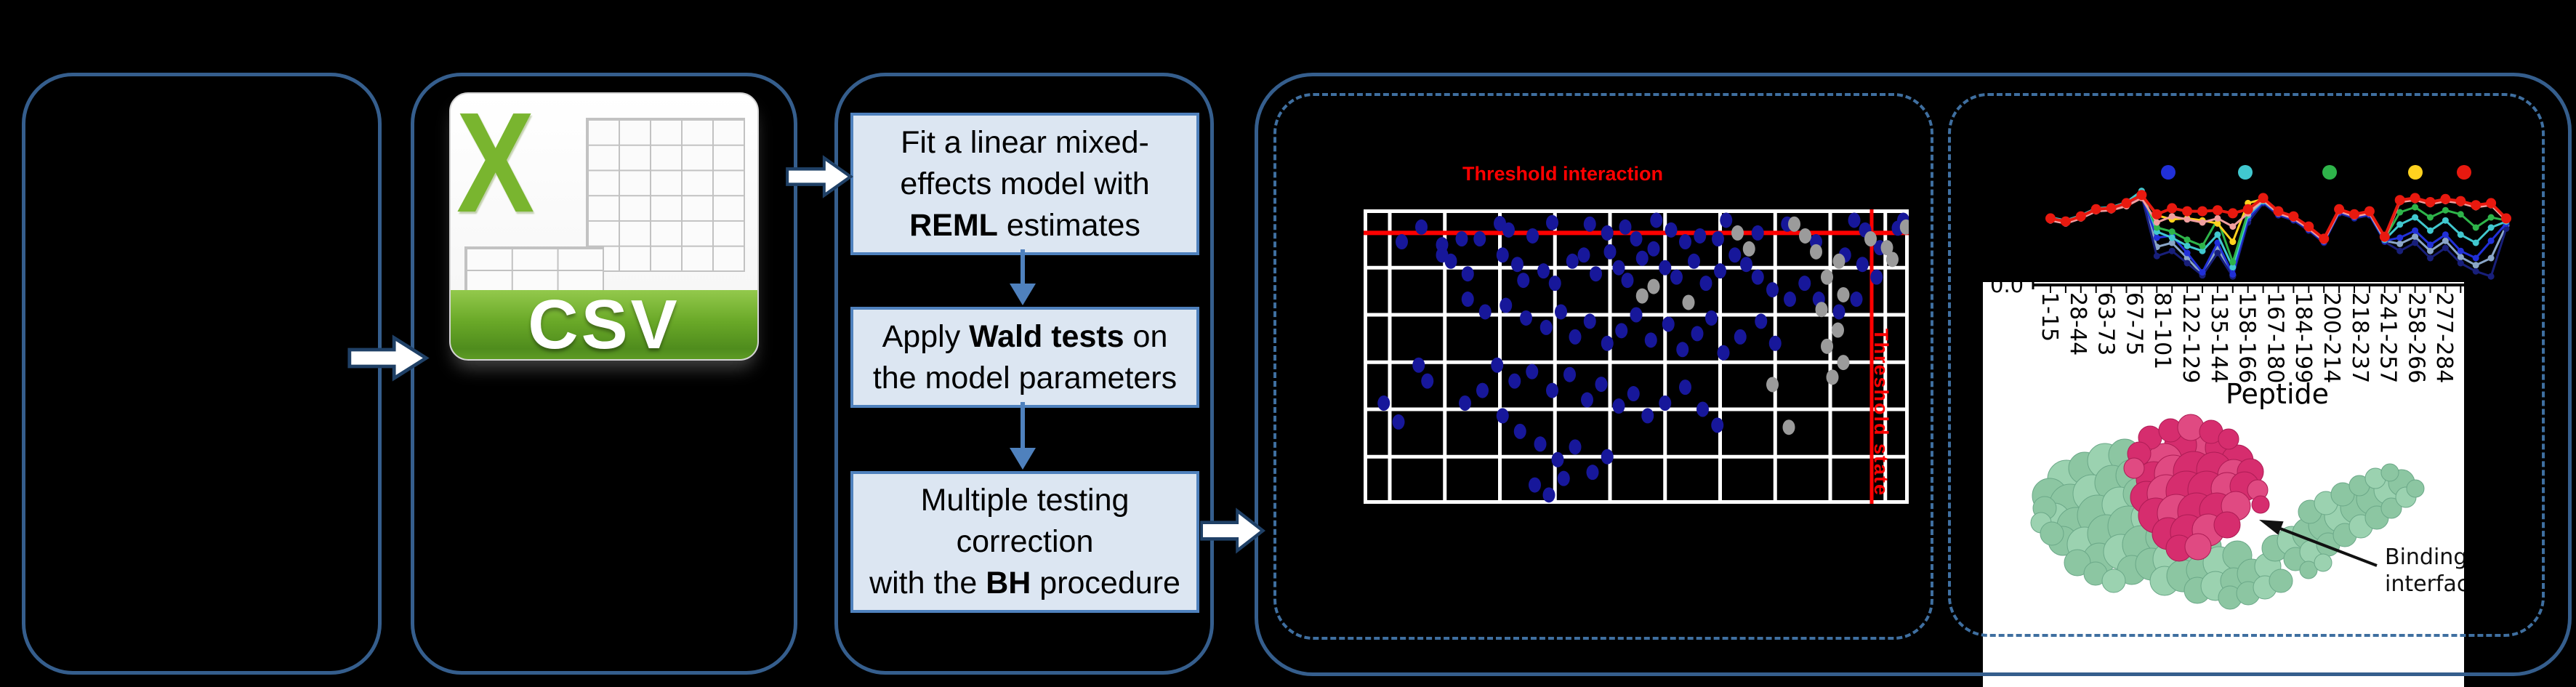 The height and width of the screenshot is (687, 2576). Describe the element at coordinates (1023, 294) in the screenshot. I see `connector-arrowhead-1-icon` at that location.